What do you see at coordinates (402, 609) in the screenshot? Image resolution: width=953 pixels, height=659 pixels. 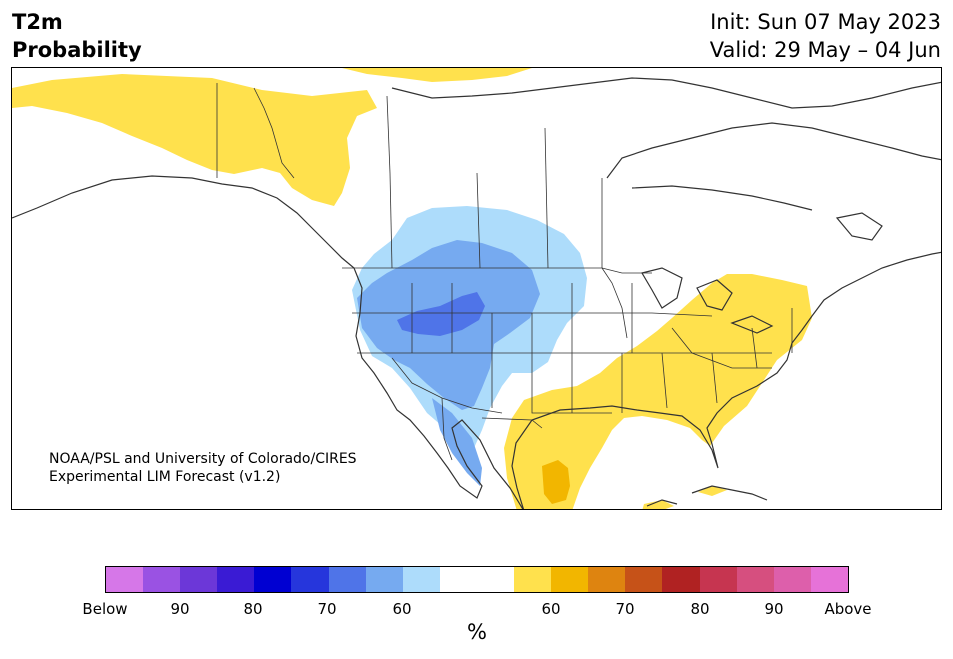 I see `colorbar-tick-below-60: 60` at bounding box center [402, 609].